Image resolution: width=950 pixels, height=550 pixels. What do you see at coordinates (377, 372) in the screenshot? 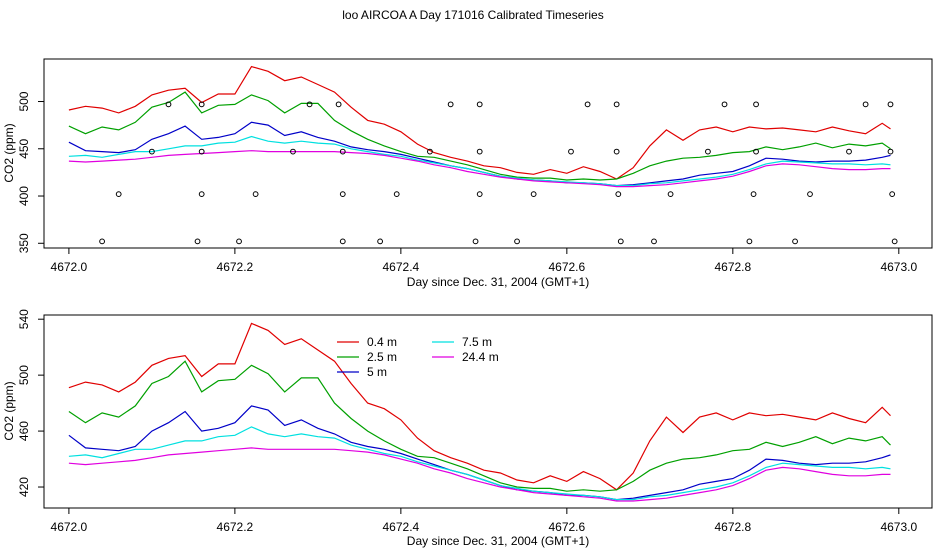
I see `legend-label: 5 m` at bounding box center [377, 372].